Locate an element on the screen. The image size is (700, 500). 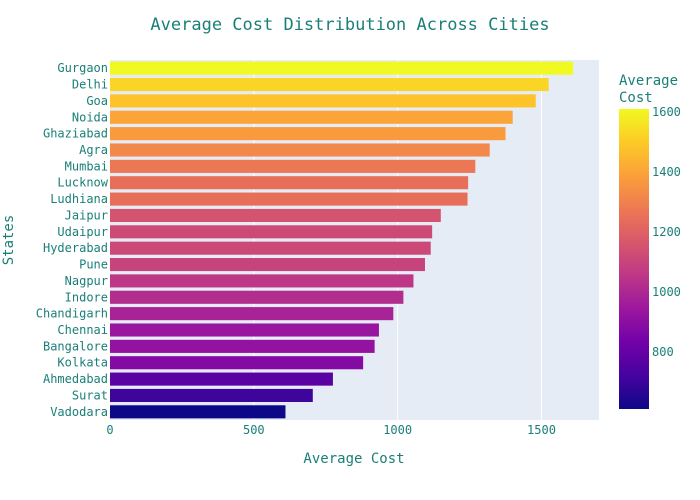
y-tick-label: Gurgaon is located at coordinates (82, 68).